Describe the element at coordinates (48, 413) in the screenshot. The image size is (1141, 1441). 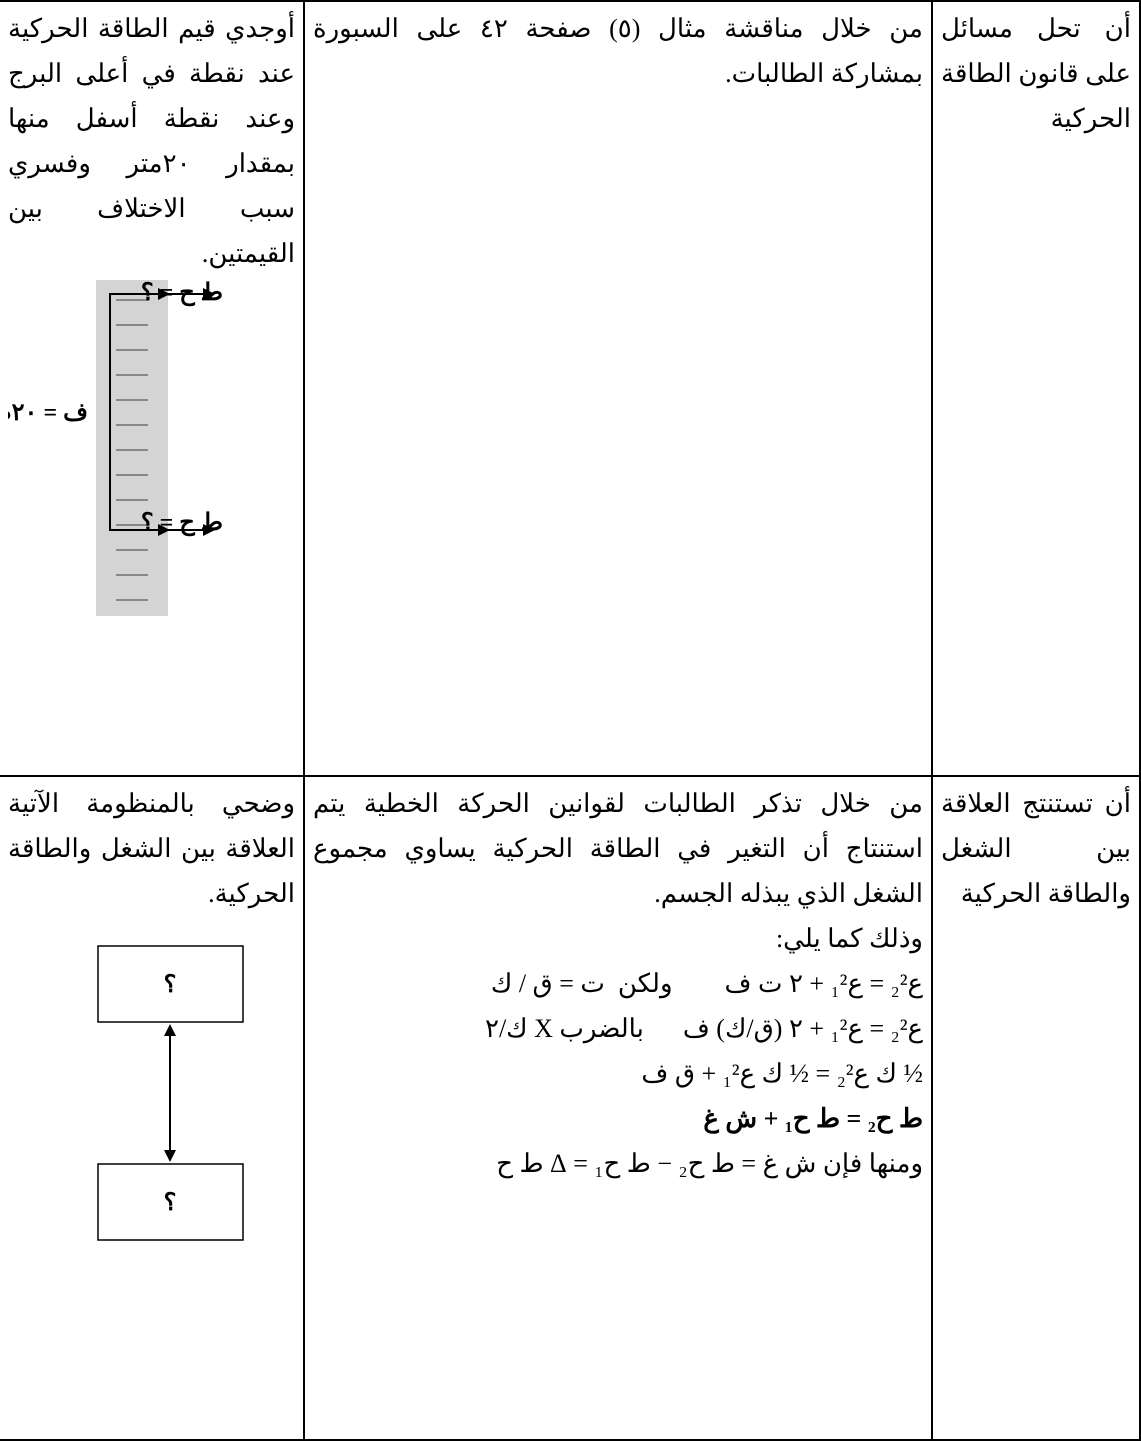
I see `distance-label: ف = ٢٠م` at that location.